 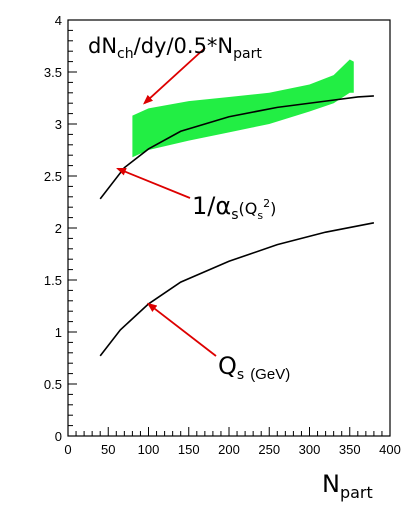 I want to click on y-tick-label: 3.5, so click(x=53, y=72).